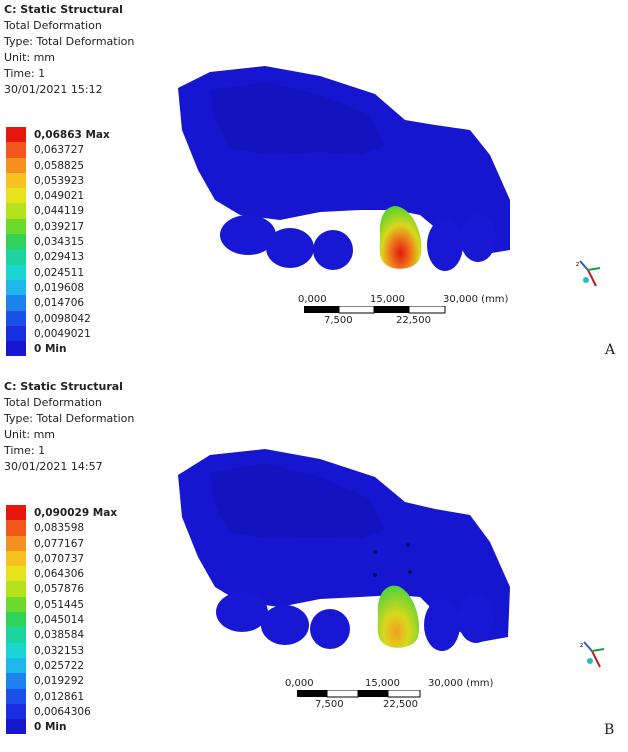  I want to click on scale-label-30000: 30,000 (mm), so click(461, 683).